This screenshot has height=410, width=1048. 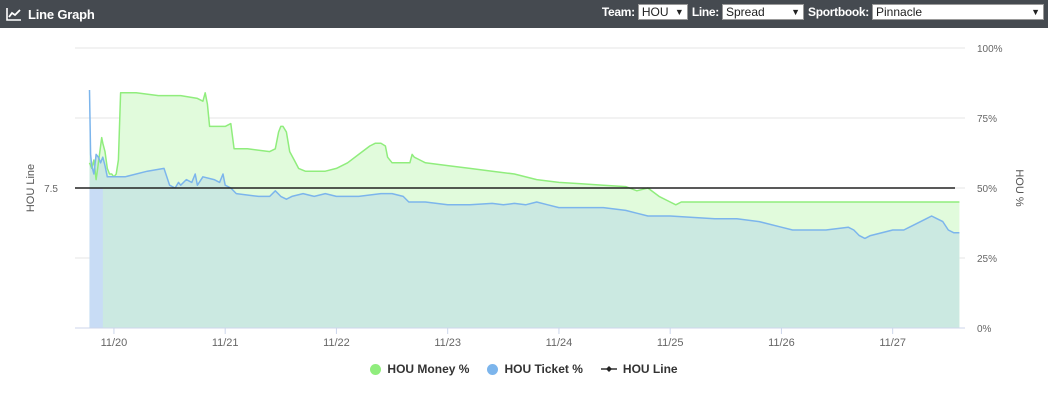 I want to click on legend-ticket-dot-icon, so click(x=493, y=369).